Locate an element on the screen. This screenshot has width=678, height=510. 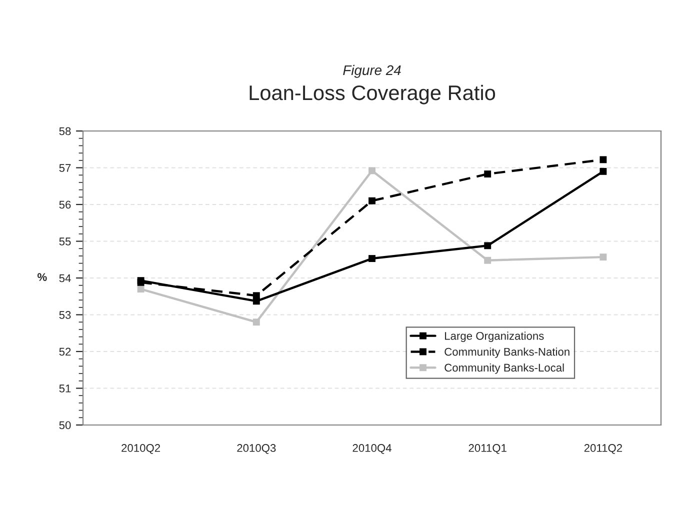
y-tick-label: 58 is located at coordinates (65, 131).